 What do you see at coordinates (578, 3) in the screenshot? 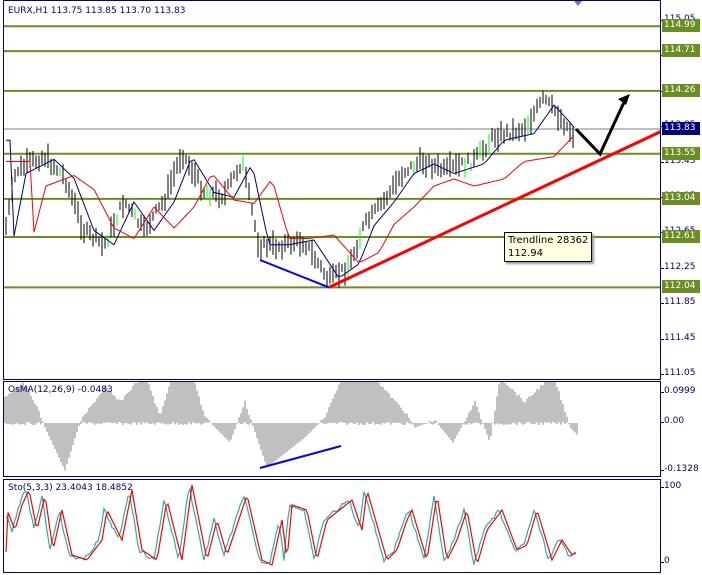
I see `chart-shift-marker-icon` at bounding box center [578, 3].